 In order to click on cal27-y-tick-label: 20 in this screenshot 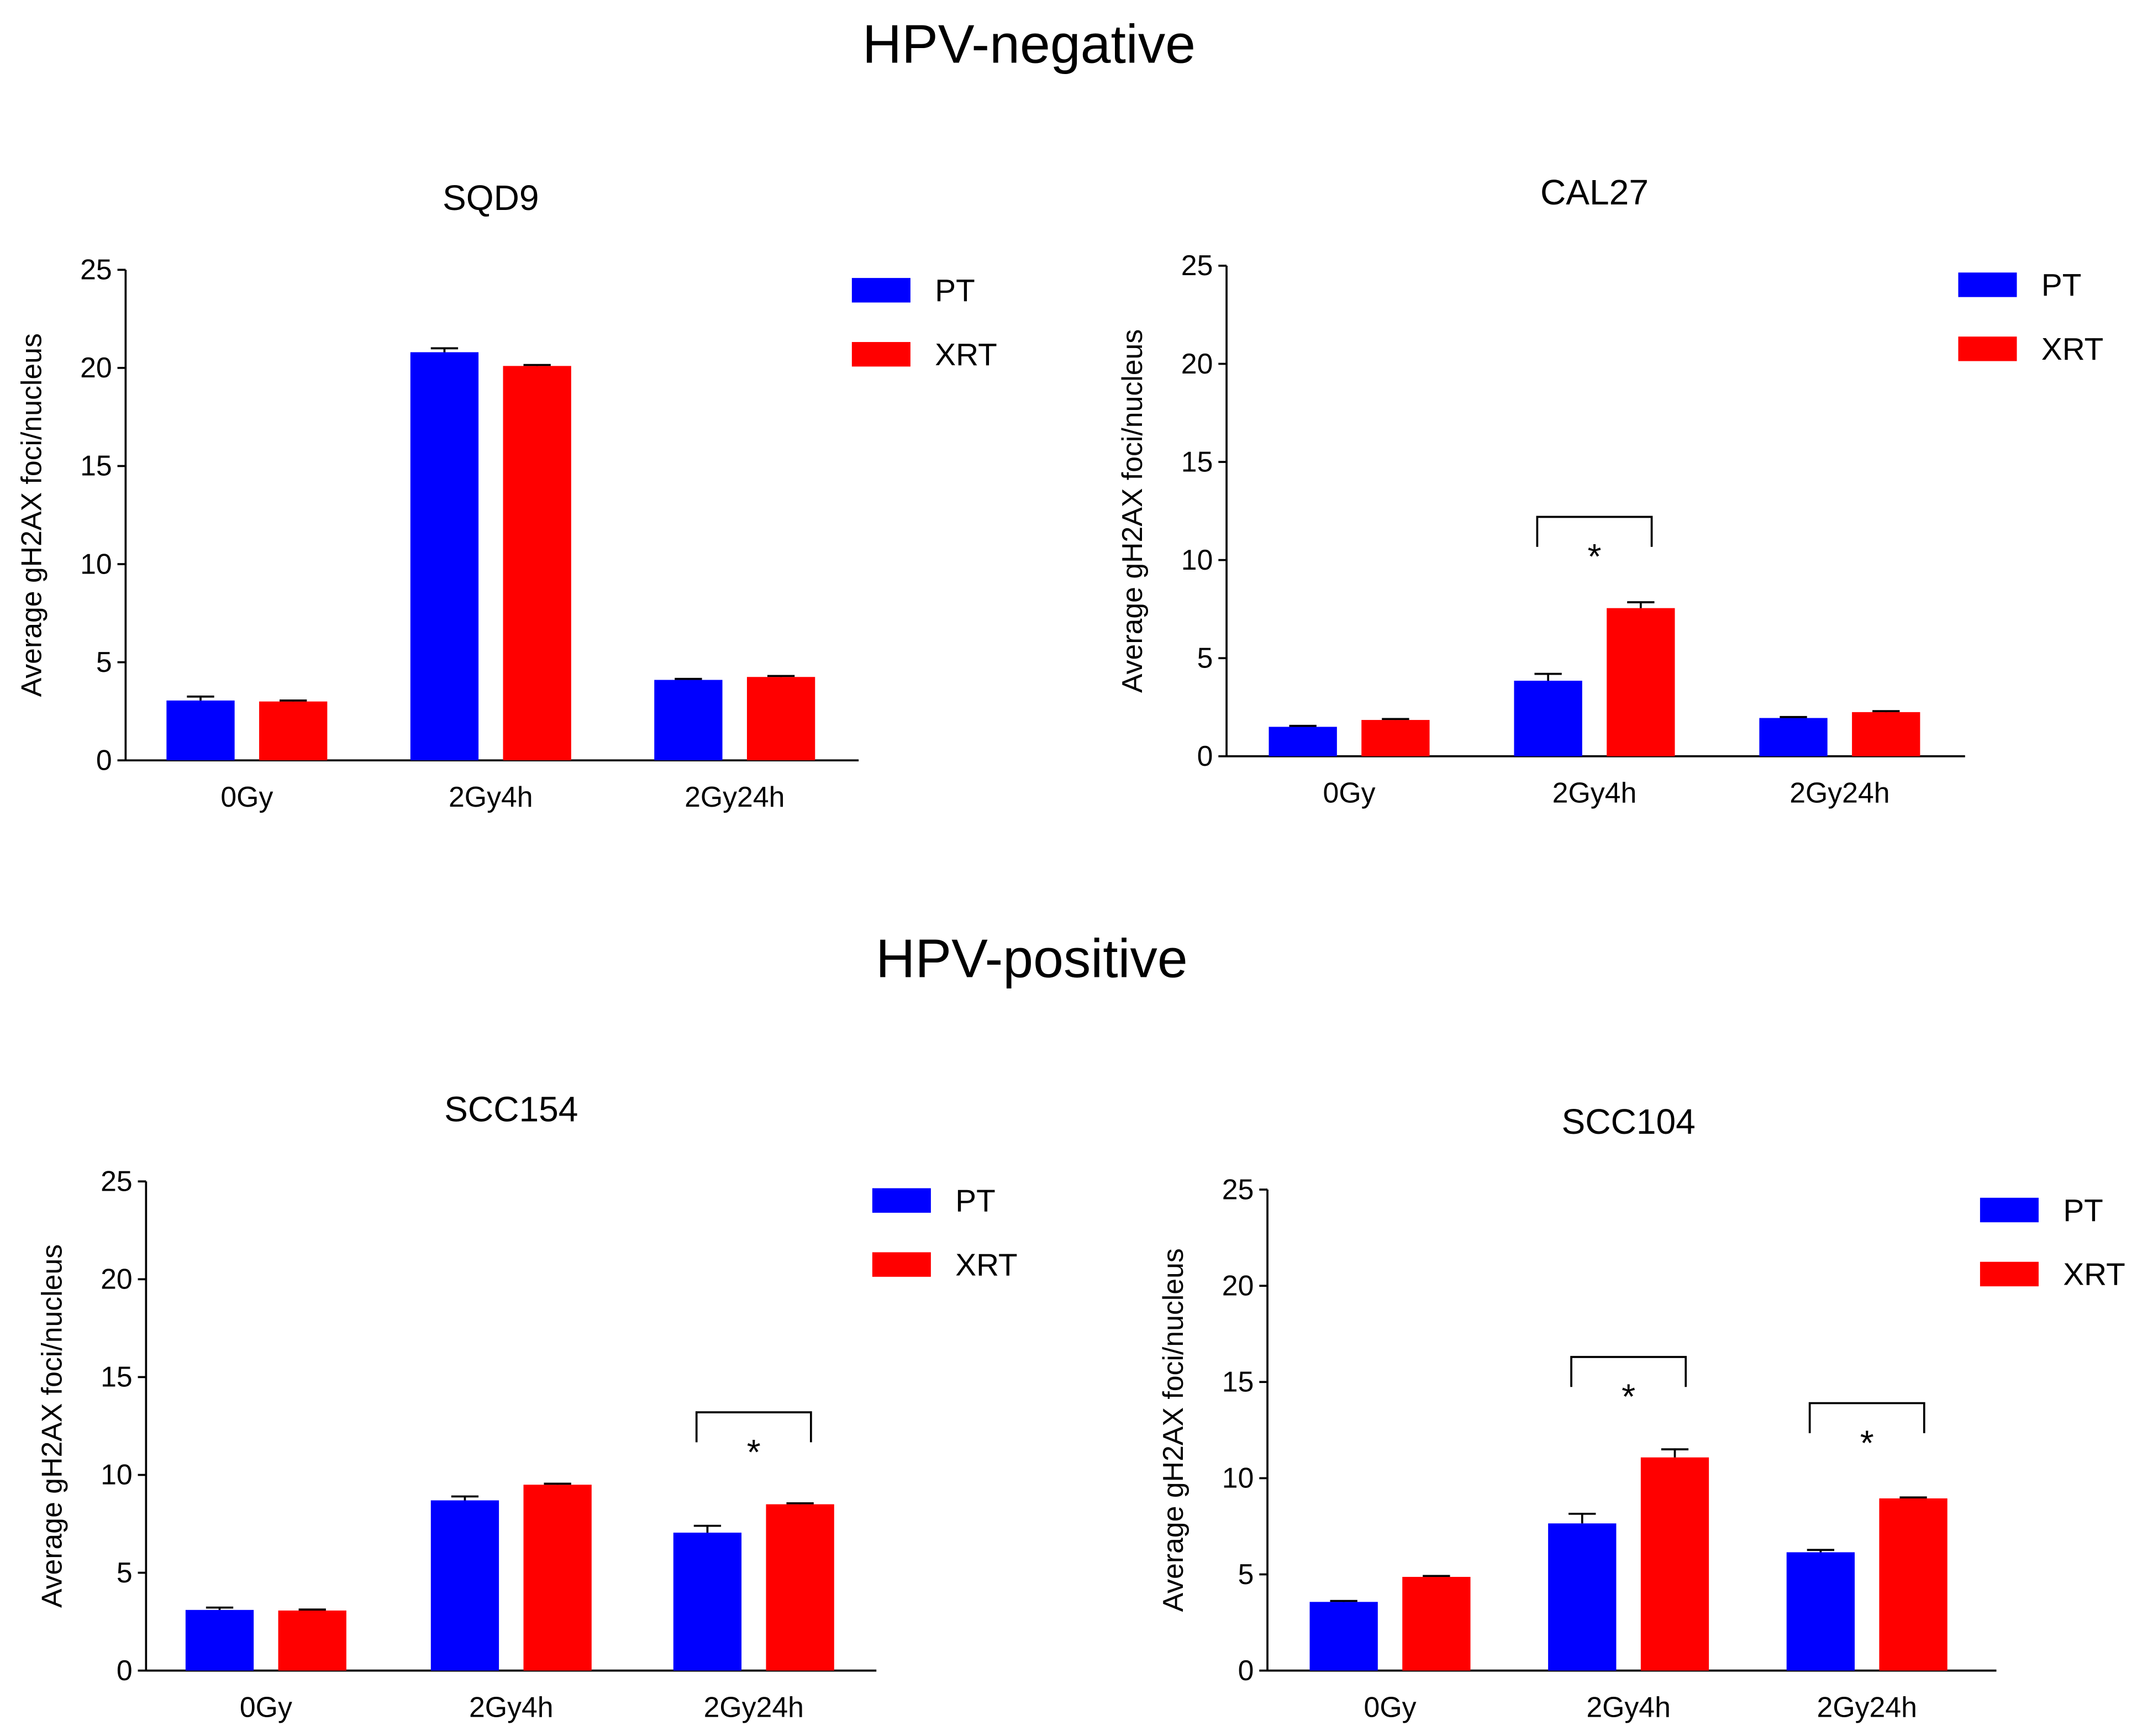, I will do `click(1197, 364)`.